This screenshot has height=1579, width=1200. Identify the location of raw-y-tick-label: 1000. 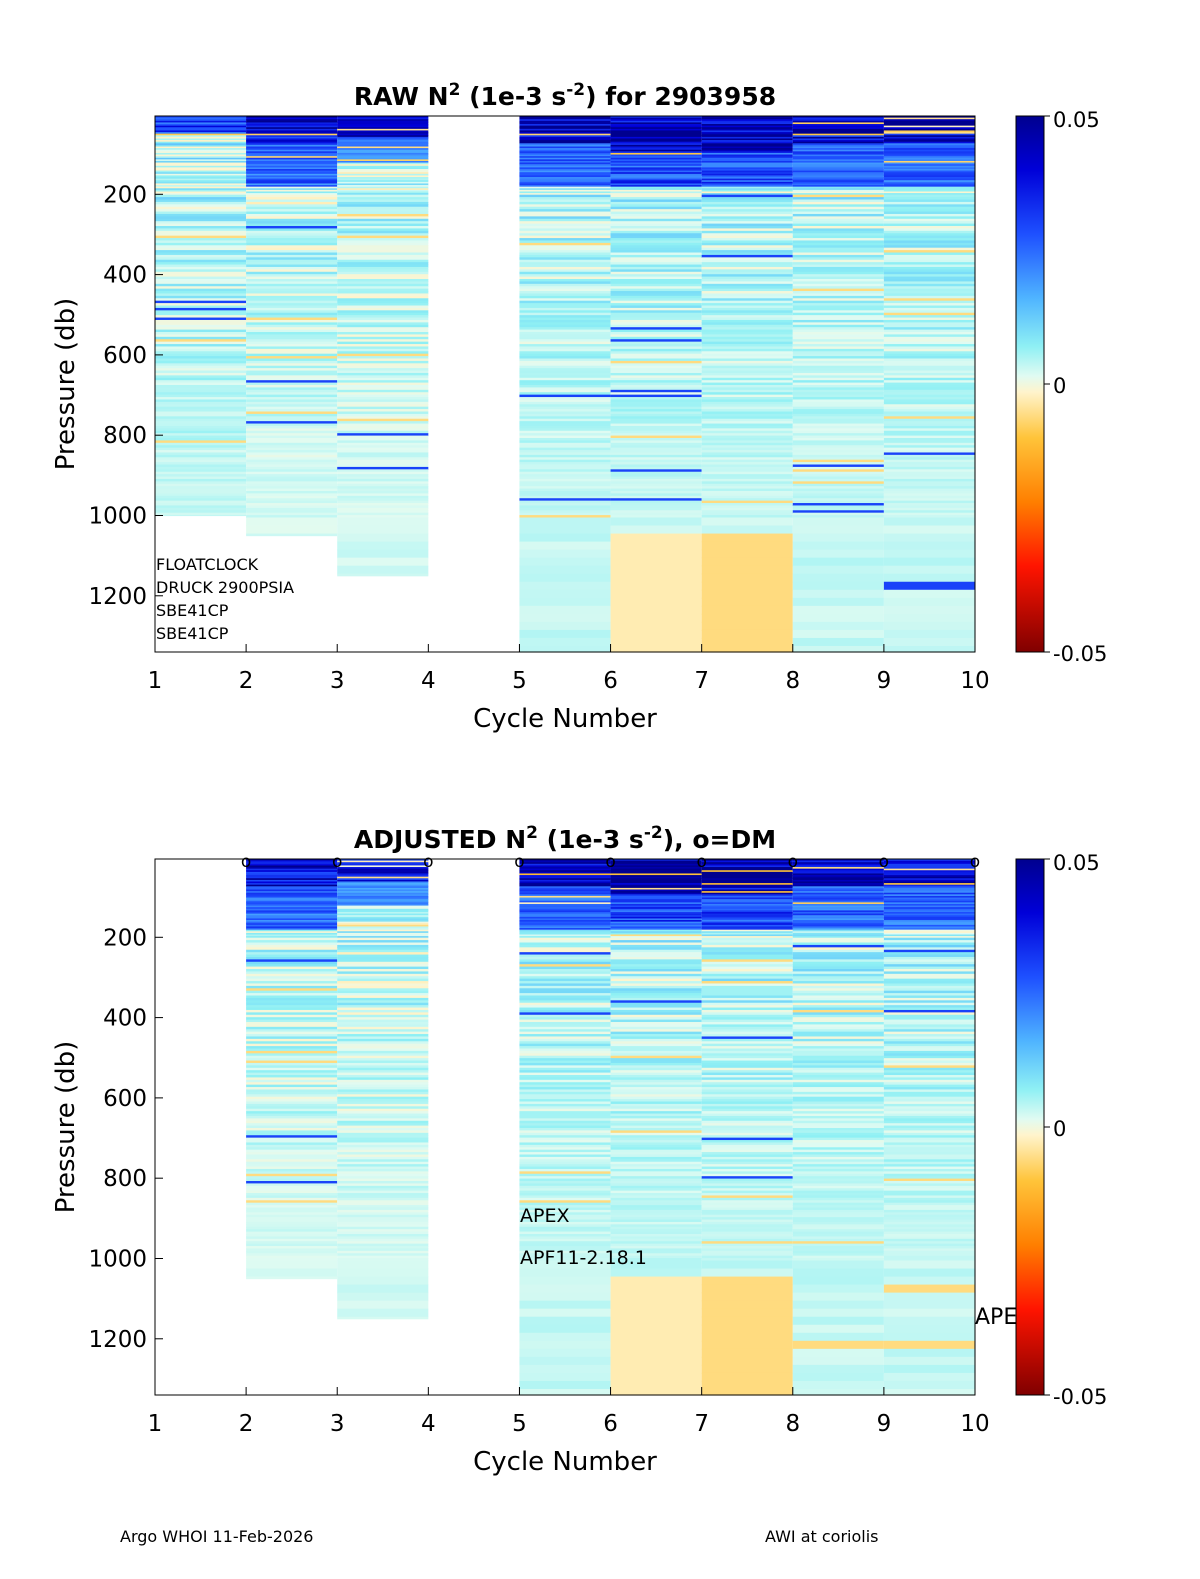
(117, 516).